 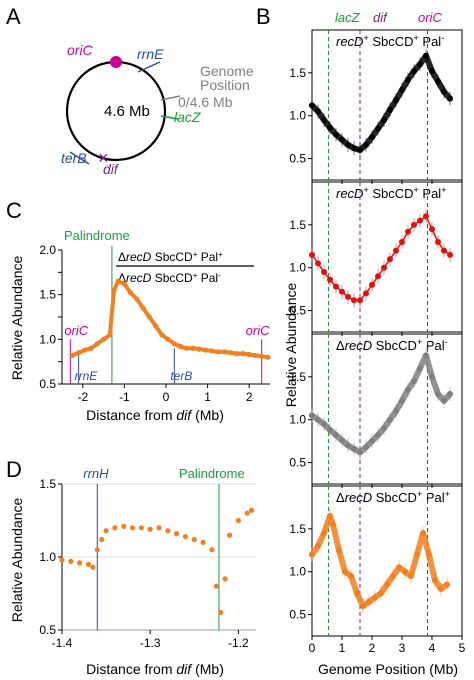 I want to click on c-ytick-label: 0.5, so click(x=47, y=384).